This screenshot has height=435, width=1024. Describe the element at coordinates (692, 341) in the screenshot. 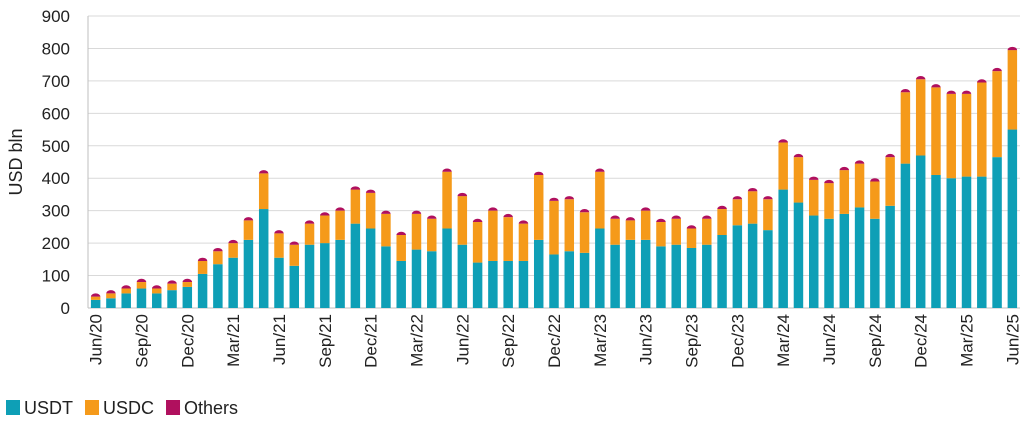

I see `x-tick-label: Sep/23` at that location.